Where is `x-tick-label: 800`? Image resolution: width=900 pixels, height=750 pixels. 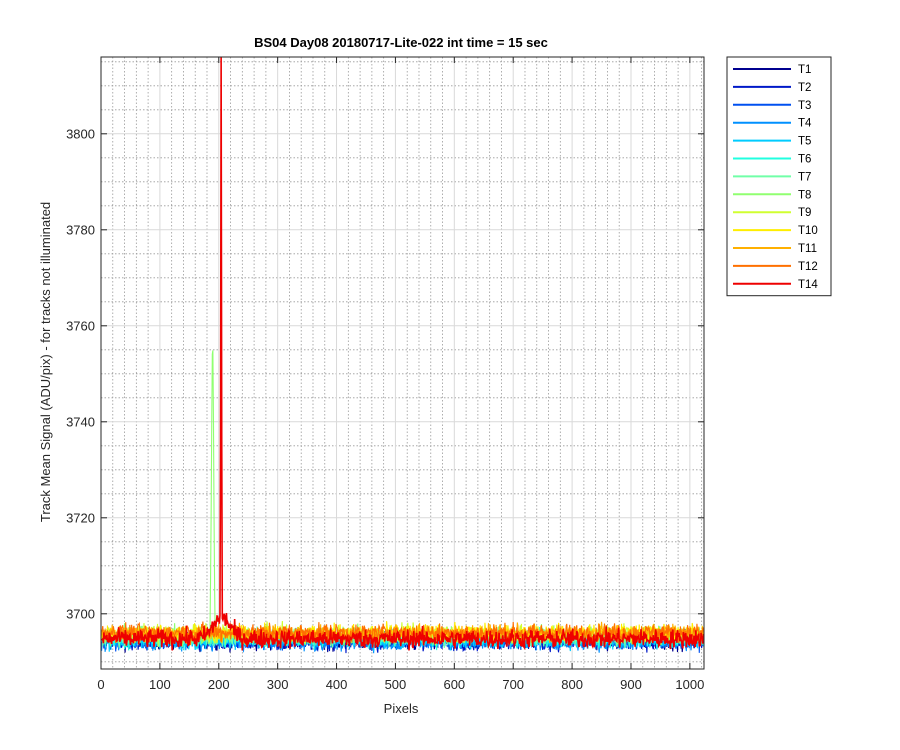 x-tick-label: 800 is located at coordinates (572, 684).